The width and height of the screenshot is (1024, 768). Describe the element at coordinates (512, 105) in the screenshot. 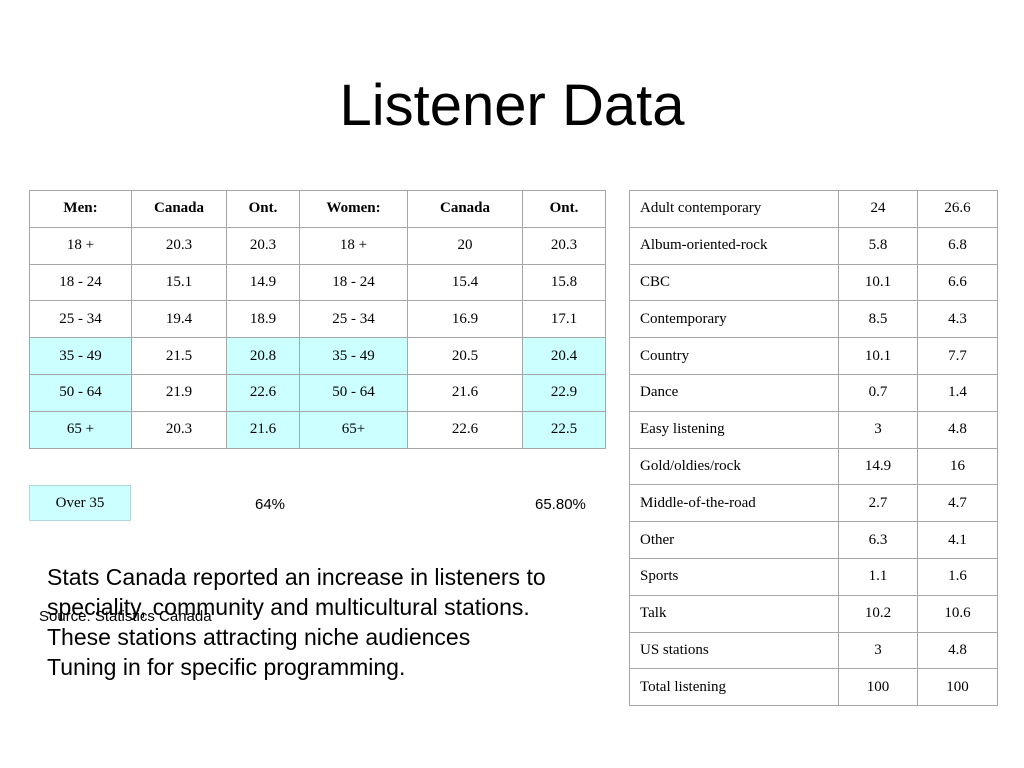

I see `page-title: Listener Data` at that location.